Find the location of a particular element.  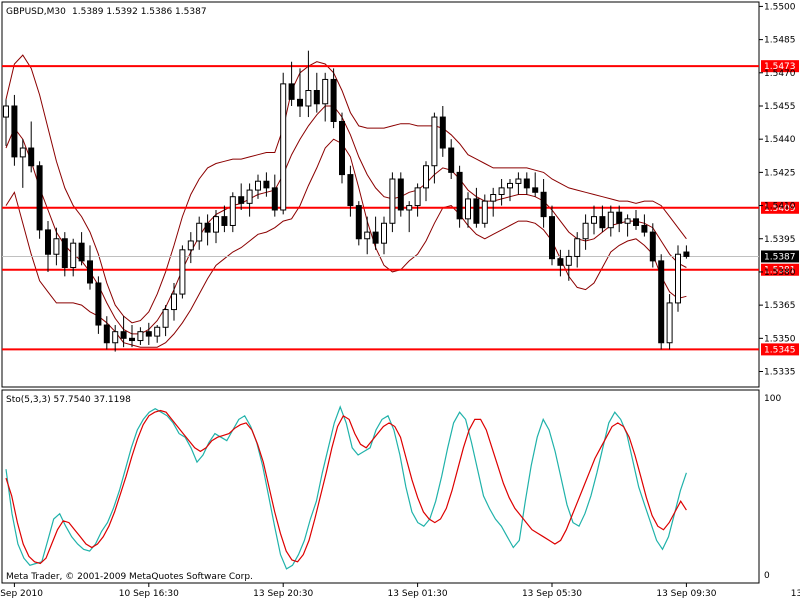

price-tick-label: 1.5365 is located at coordinates (780, 306).